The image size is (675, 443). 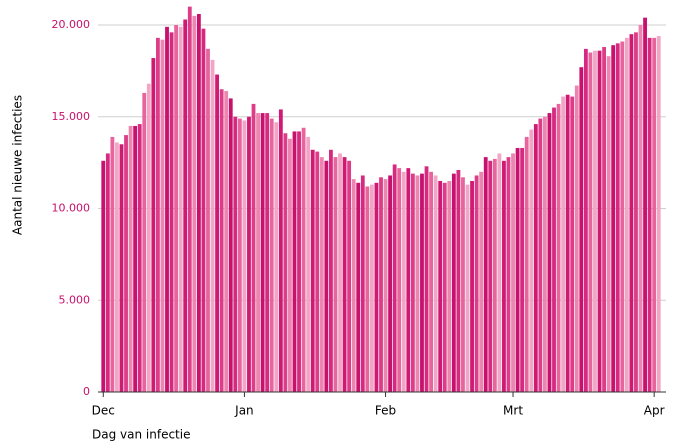 What do you see at coordinates (513, 411) in the screenshot?
I see `x-tick-label: Mrt` at bounding box center [513, 411].